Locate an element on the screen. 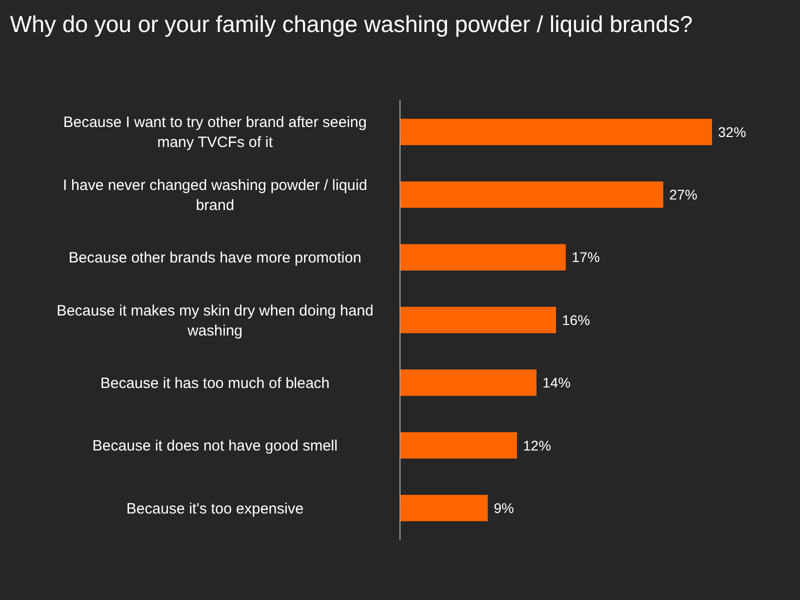 The width and height of the screenshot is (800, 600). y-tick-label: Because it makes my skin dry when doing hand washing is located at coordinates (215, 321).